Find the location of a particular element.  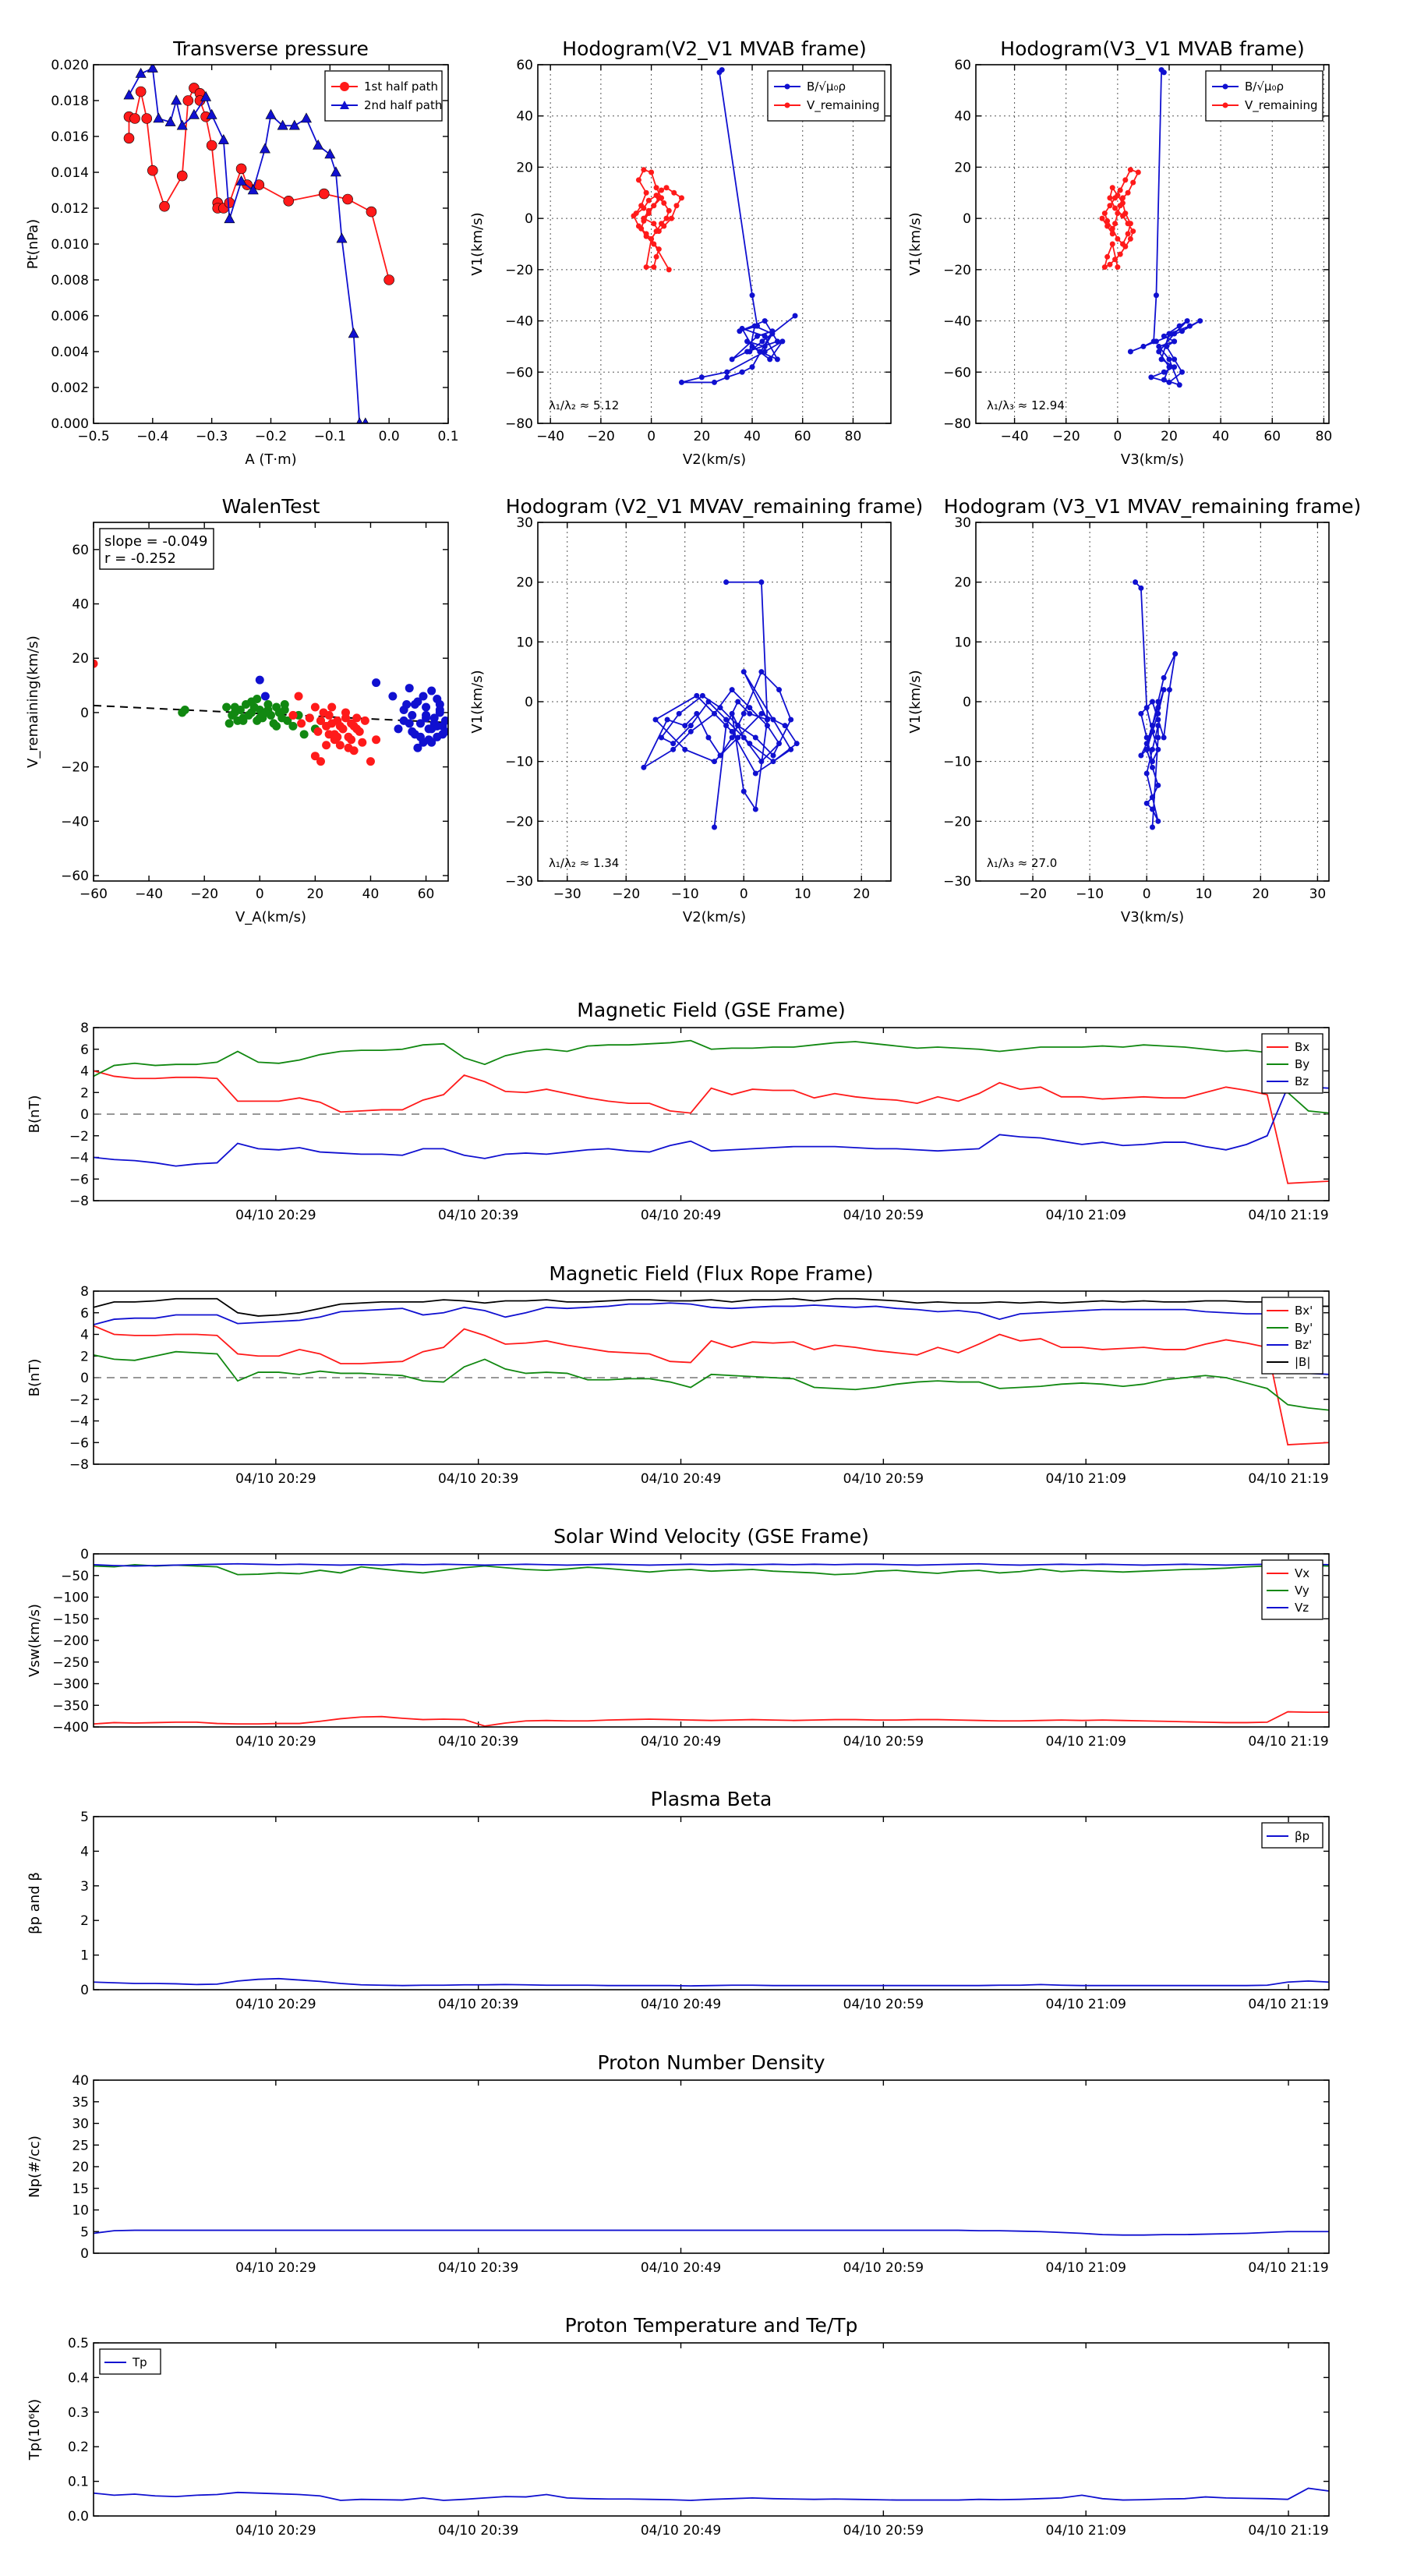

x-tick-label: 60 is located at coordinates (1272, 436).